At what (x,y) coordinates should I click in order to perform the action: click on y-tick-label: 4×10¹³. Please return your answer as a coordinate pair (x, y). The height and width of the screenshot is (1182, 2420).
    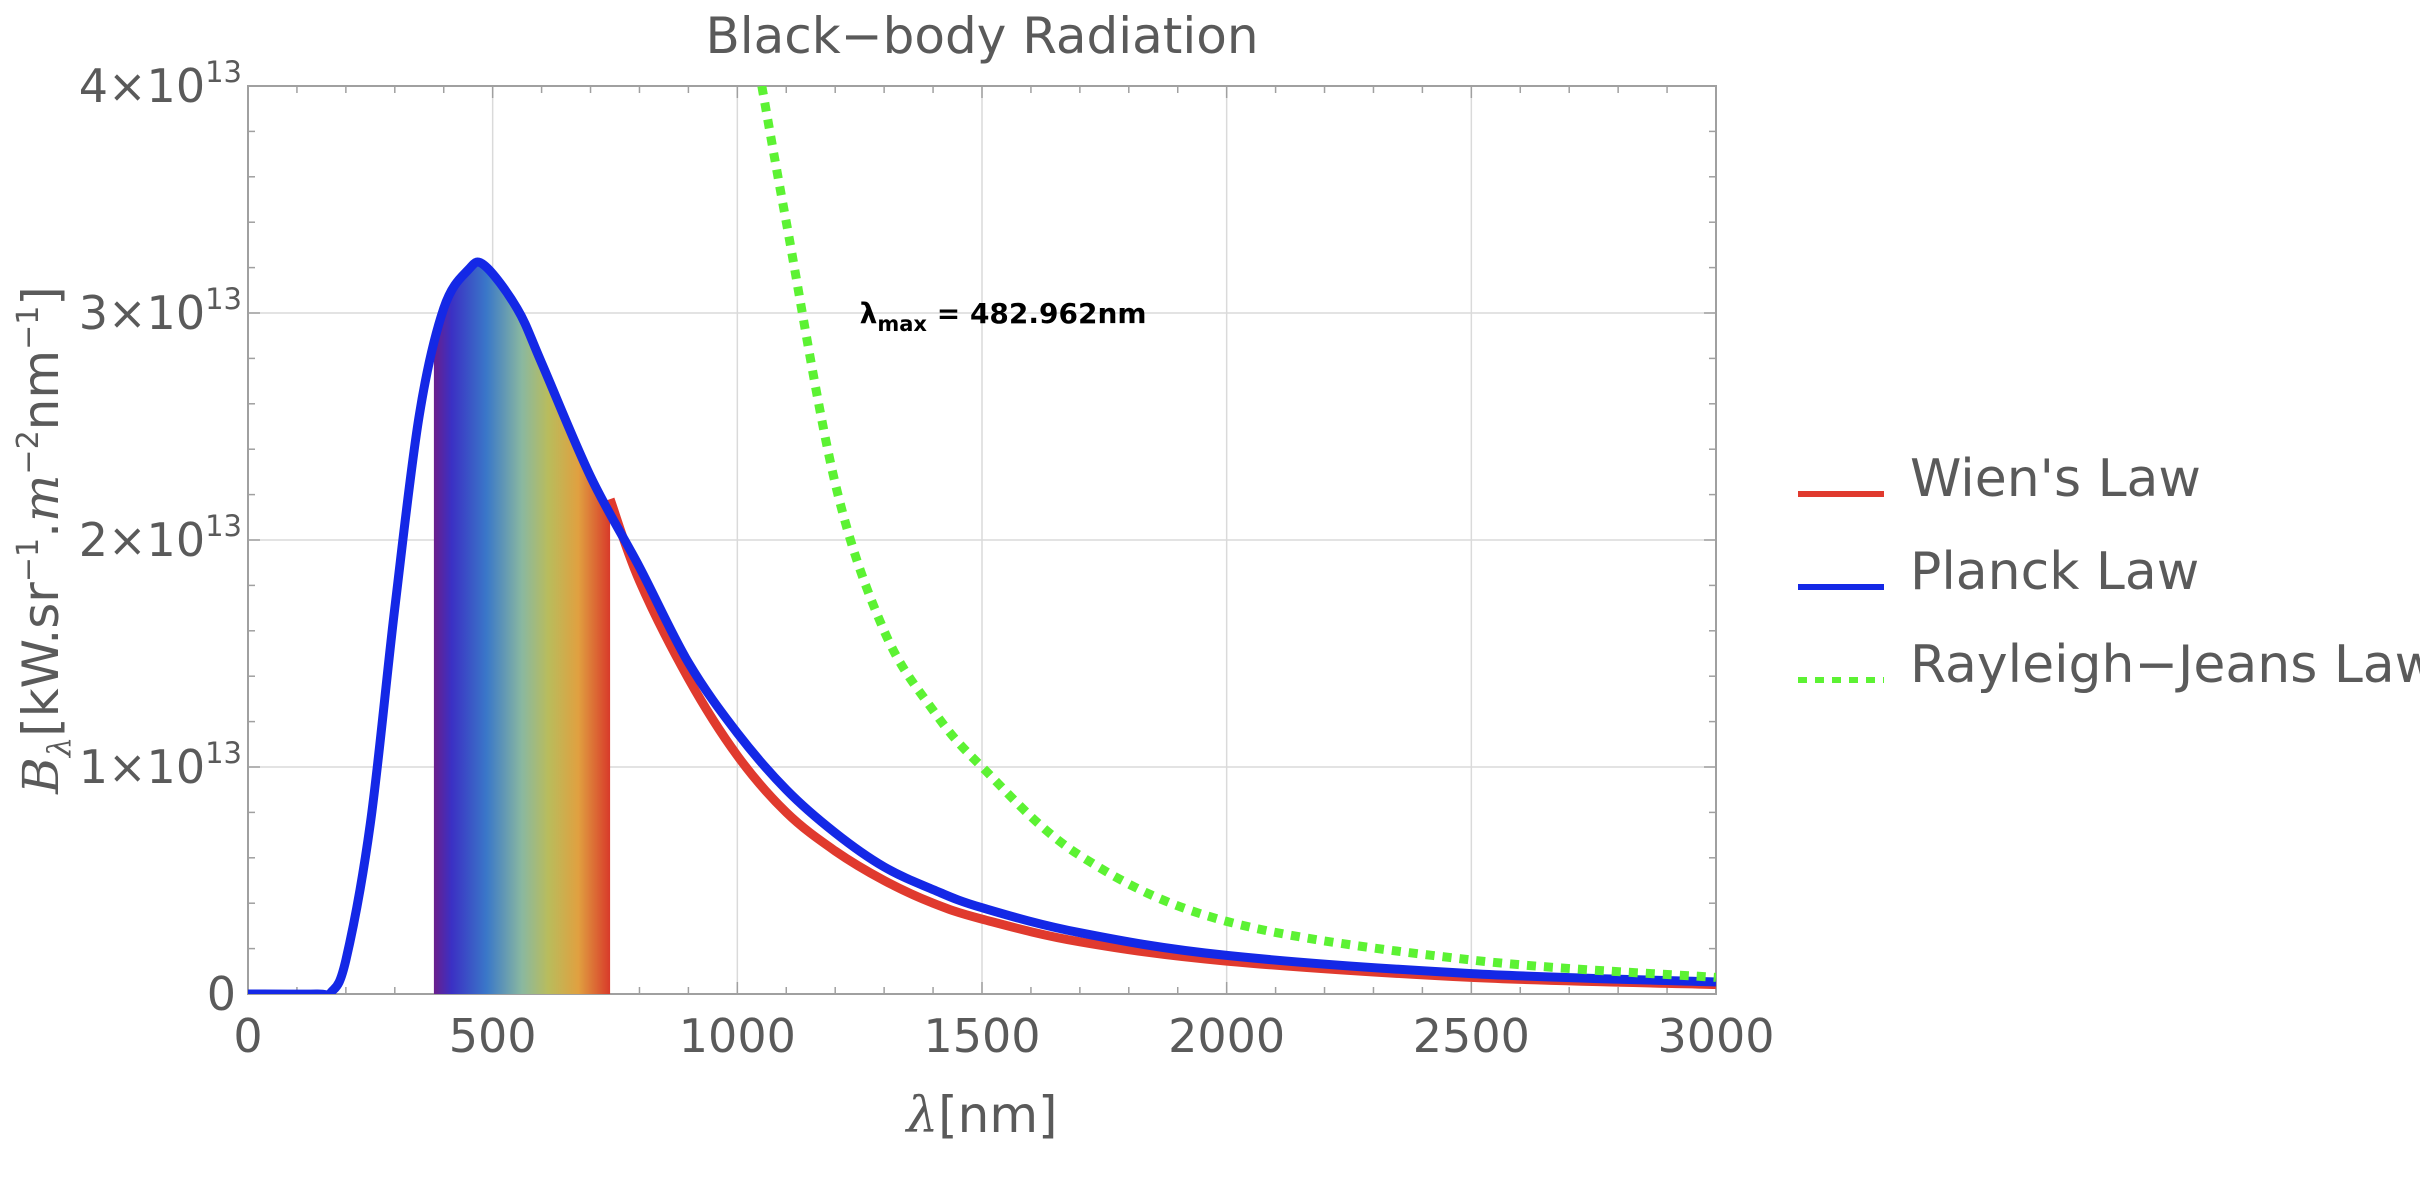
    Looking at the image, I should click on (160, 84).